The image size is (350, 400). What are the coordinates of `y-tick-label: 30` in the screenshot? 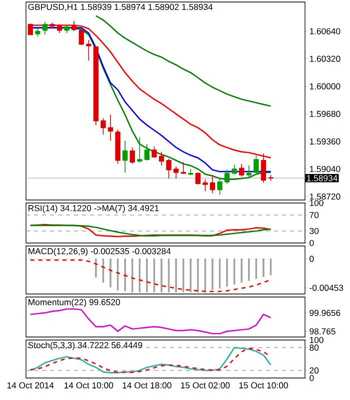 It's located at (314, 231).